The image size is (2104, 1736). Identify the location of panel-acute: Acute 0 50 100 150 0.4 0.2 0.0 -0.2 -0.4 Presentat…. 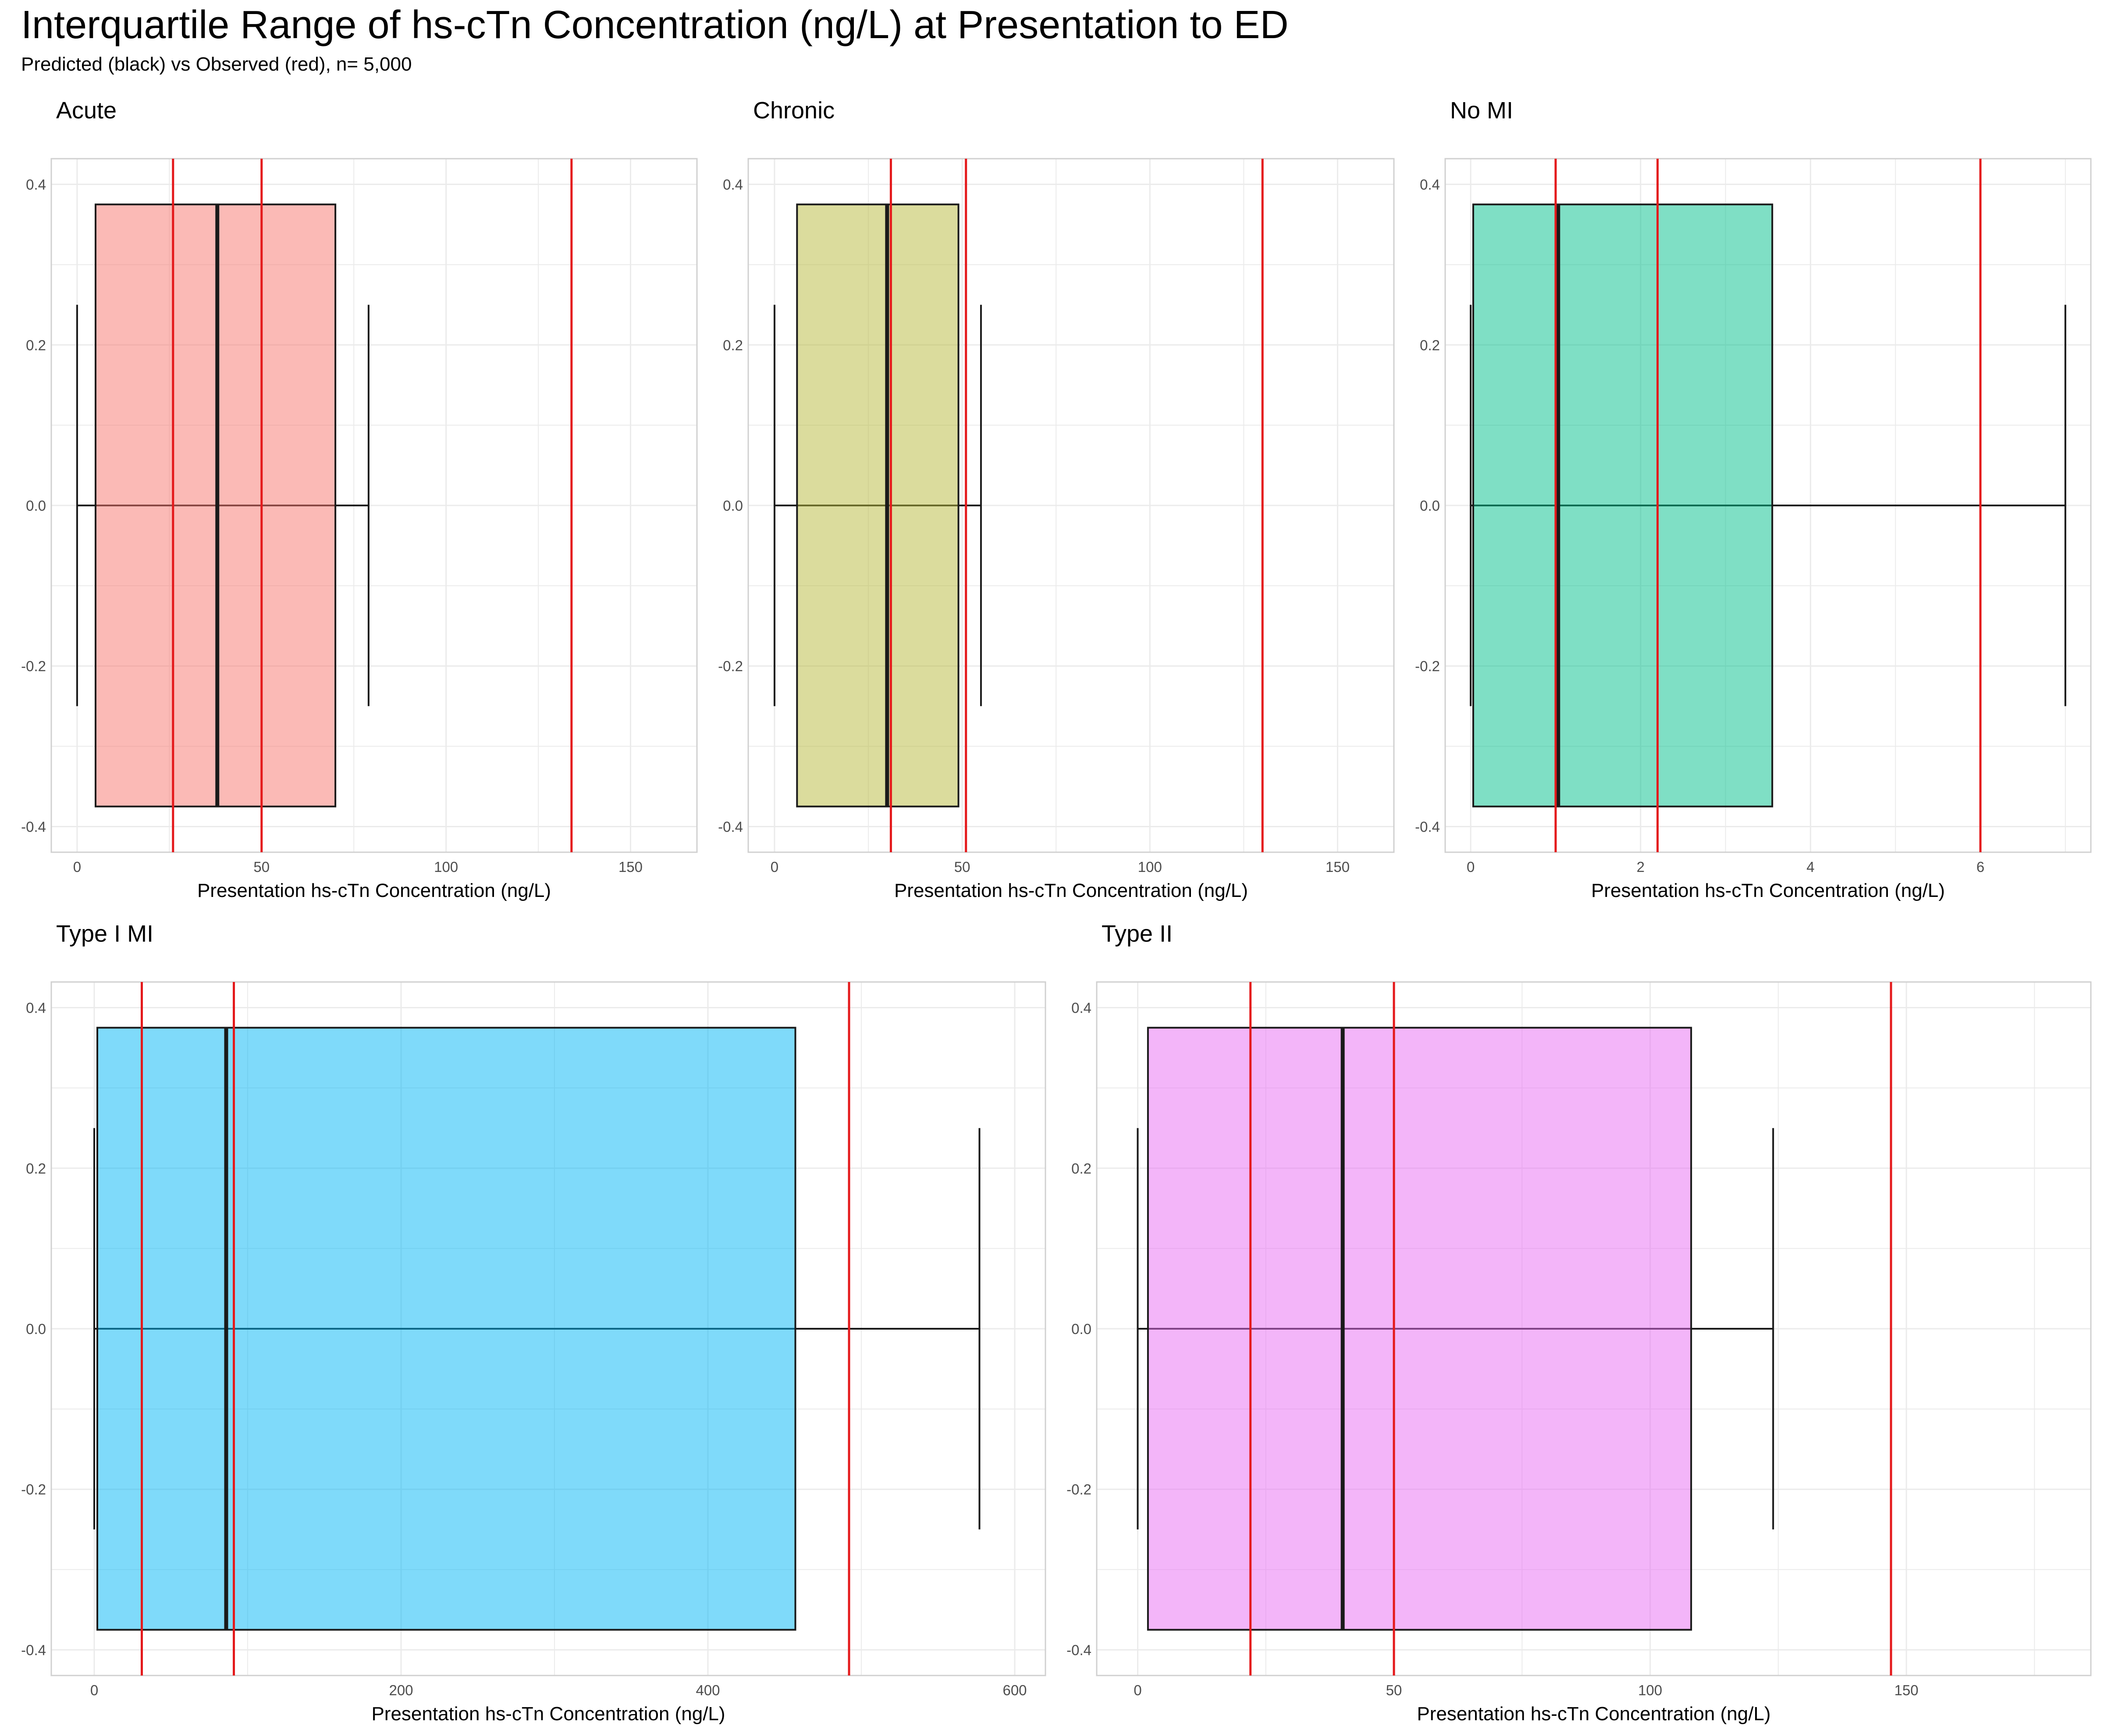
(359, 499).